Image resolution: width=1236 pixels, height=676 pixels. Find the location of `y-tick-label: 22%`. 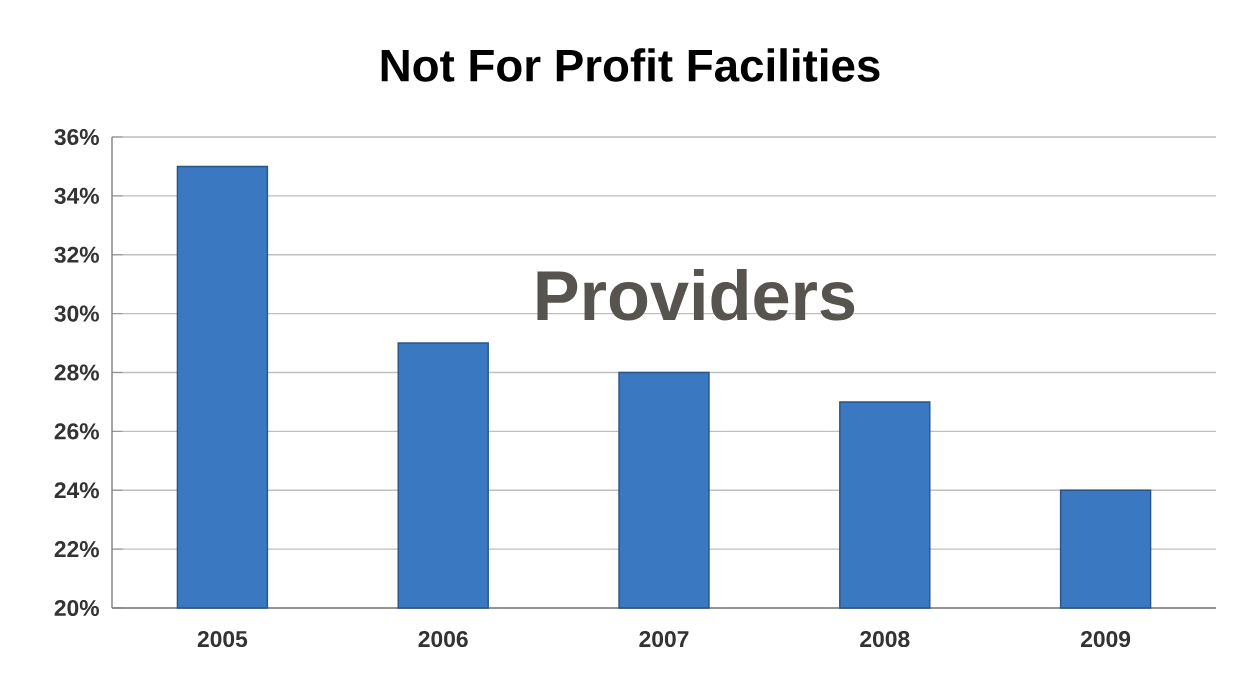

y-tick-label: 22% is located at coordinates (76, 549).